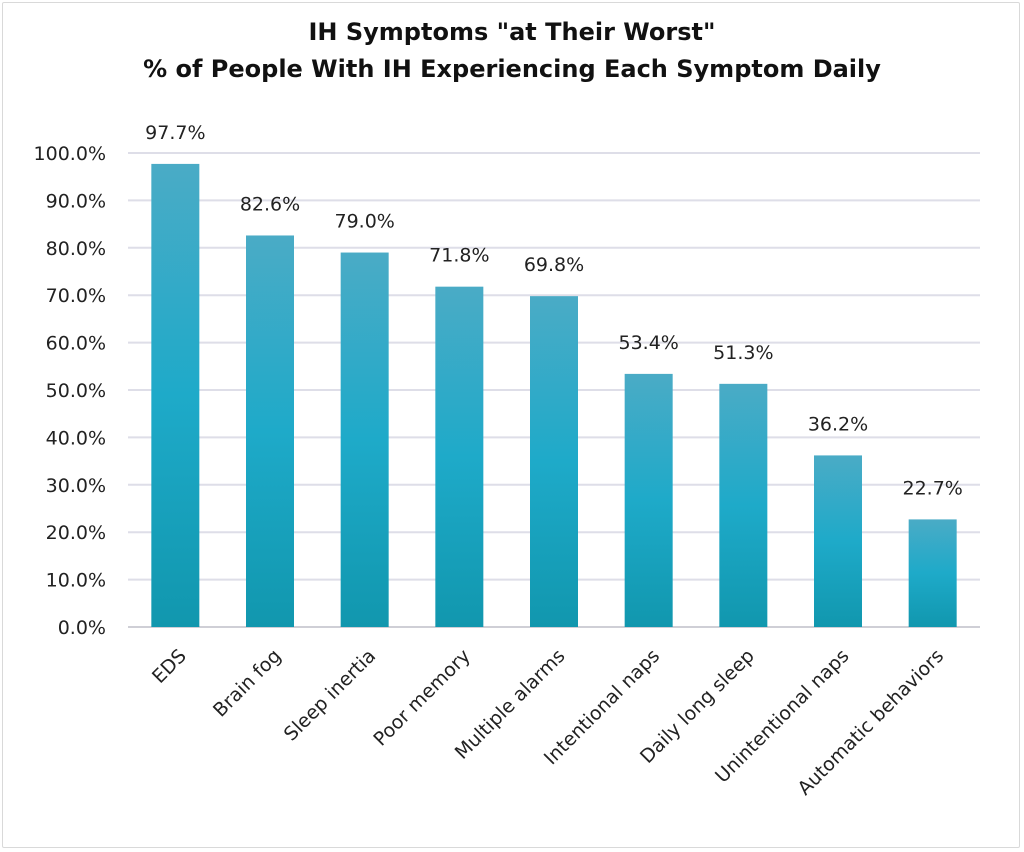 Image resolution: width=1024 pixels, height=852 pixels. What do you see at coordinates (270, 204) in the screenshot?
I see `data-label: 82.6%` at bounding box center [270, 204].